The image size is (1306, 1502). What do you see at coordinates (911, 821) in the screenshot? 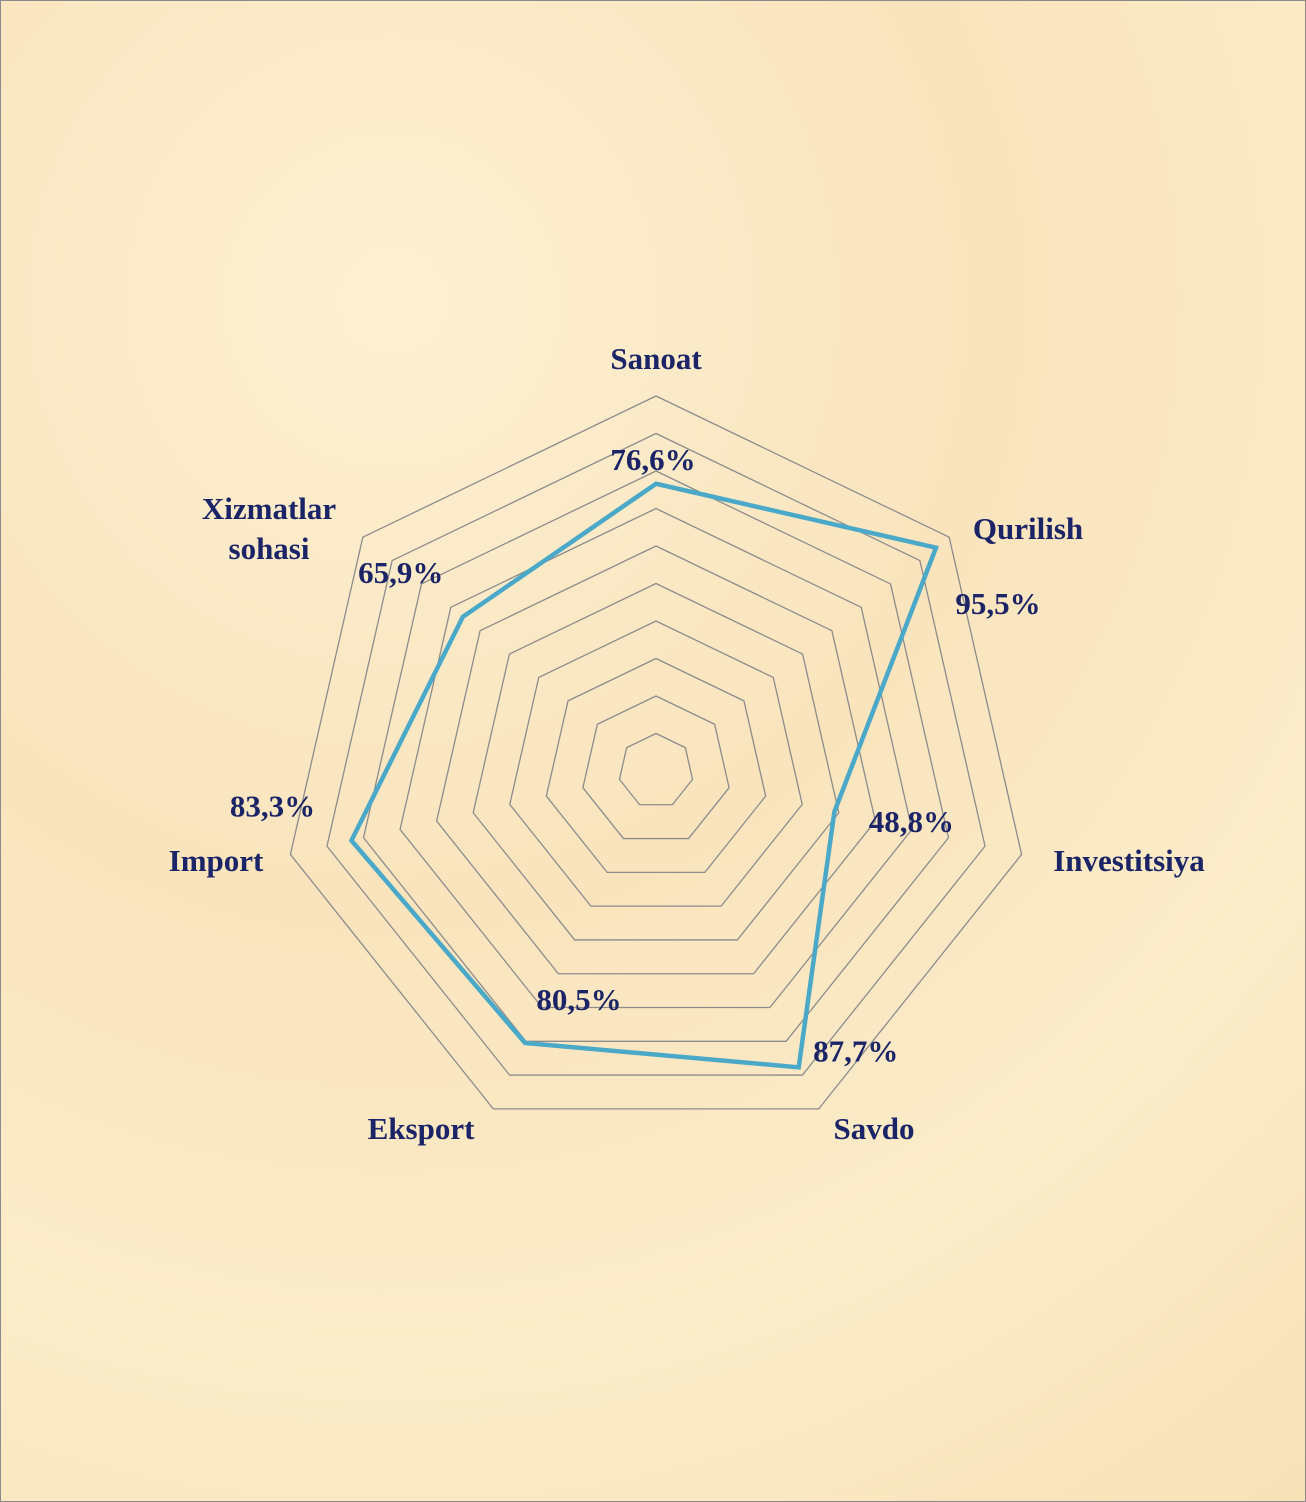
I see `value-label: 48,8%` at bounding box center [911, 821].